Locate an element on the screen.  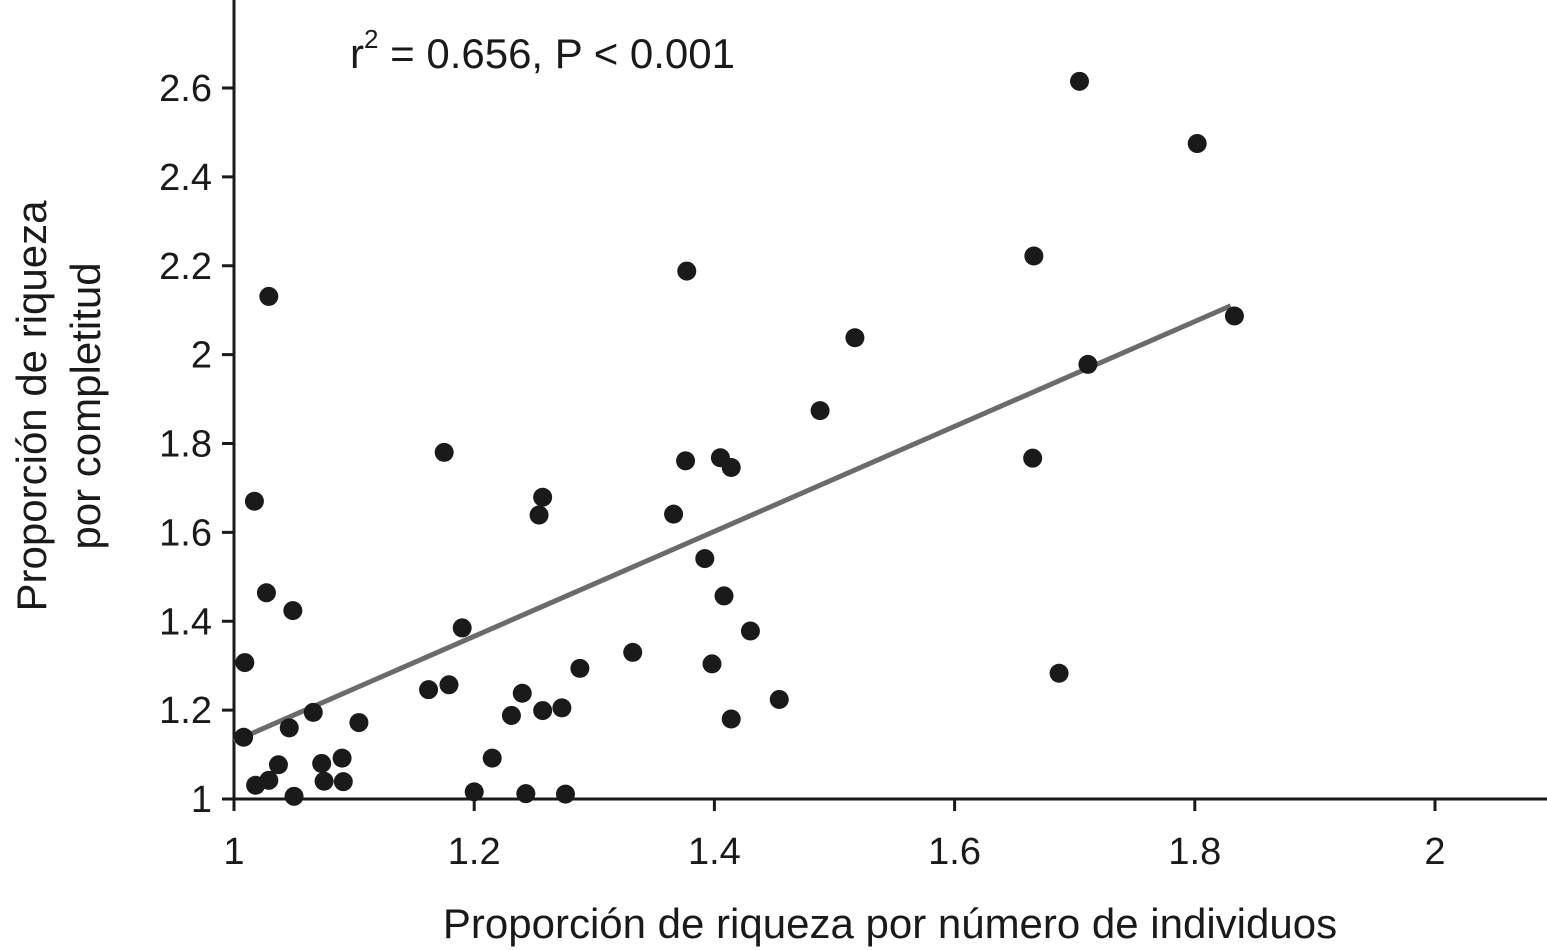
y-tick-label: 1 is located at coordinates (201, 800).